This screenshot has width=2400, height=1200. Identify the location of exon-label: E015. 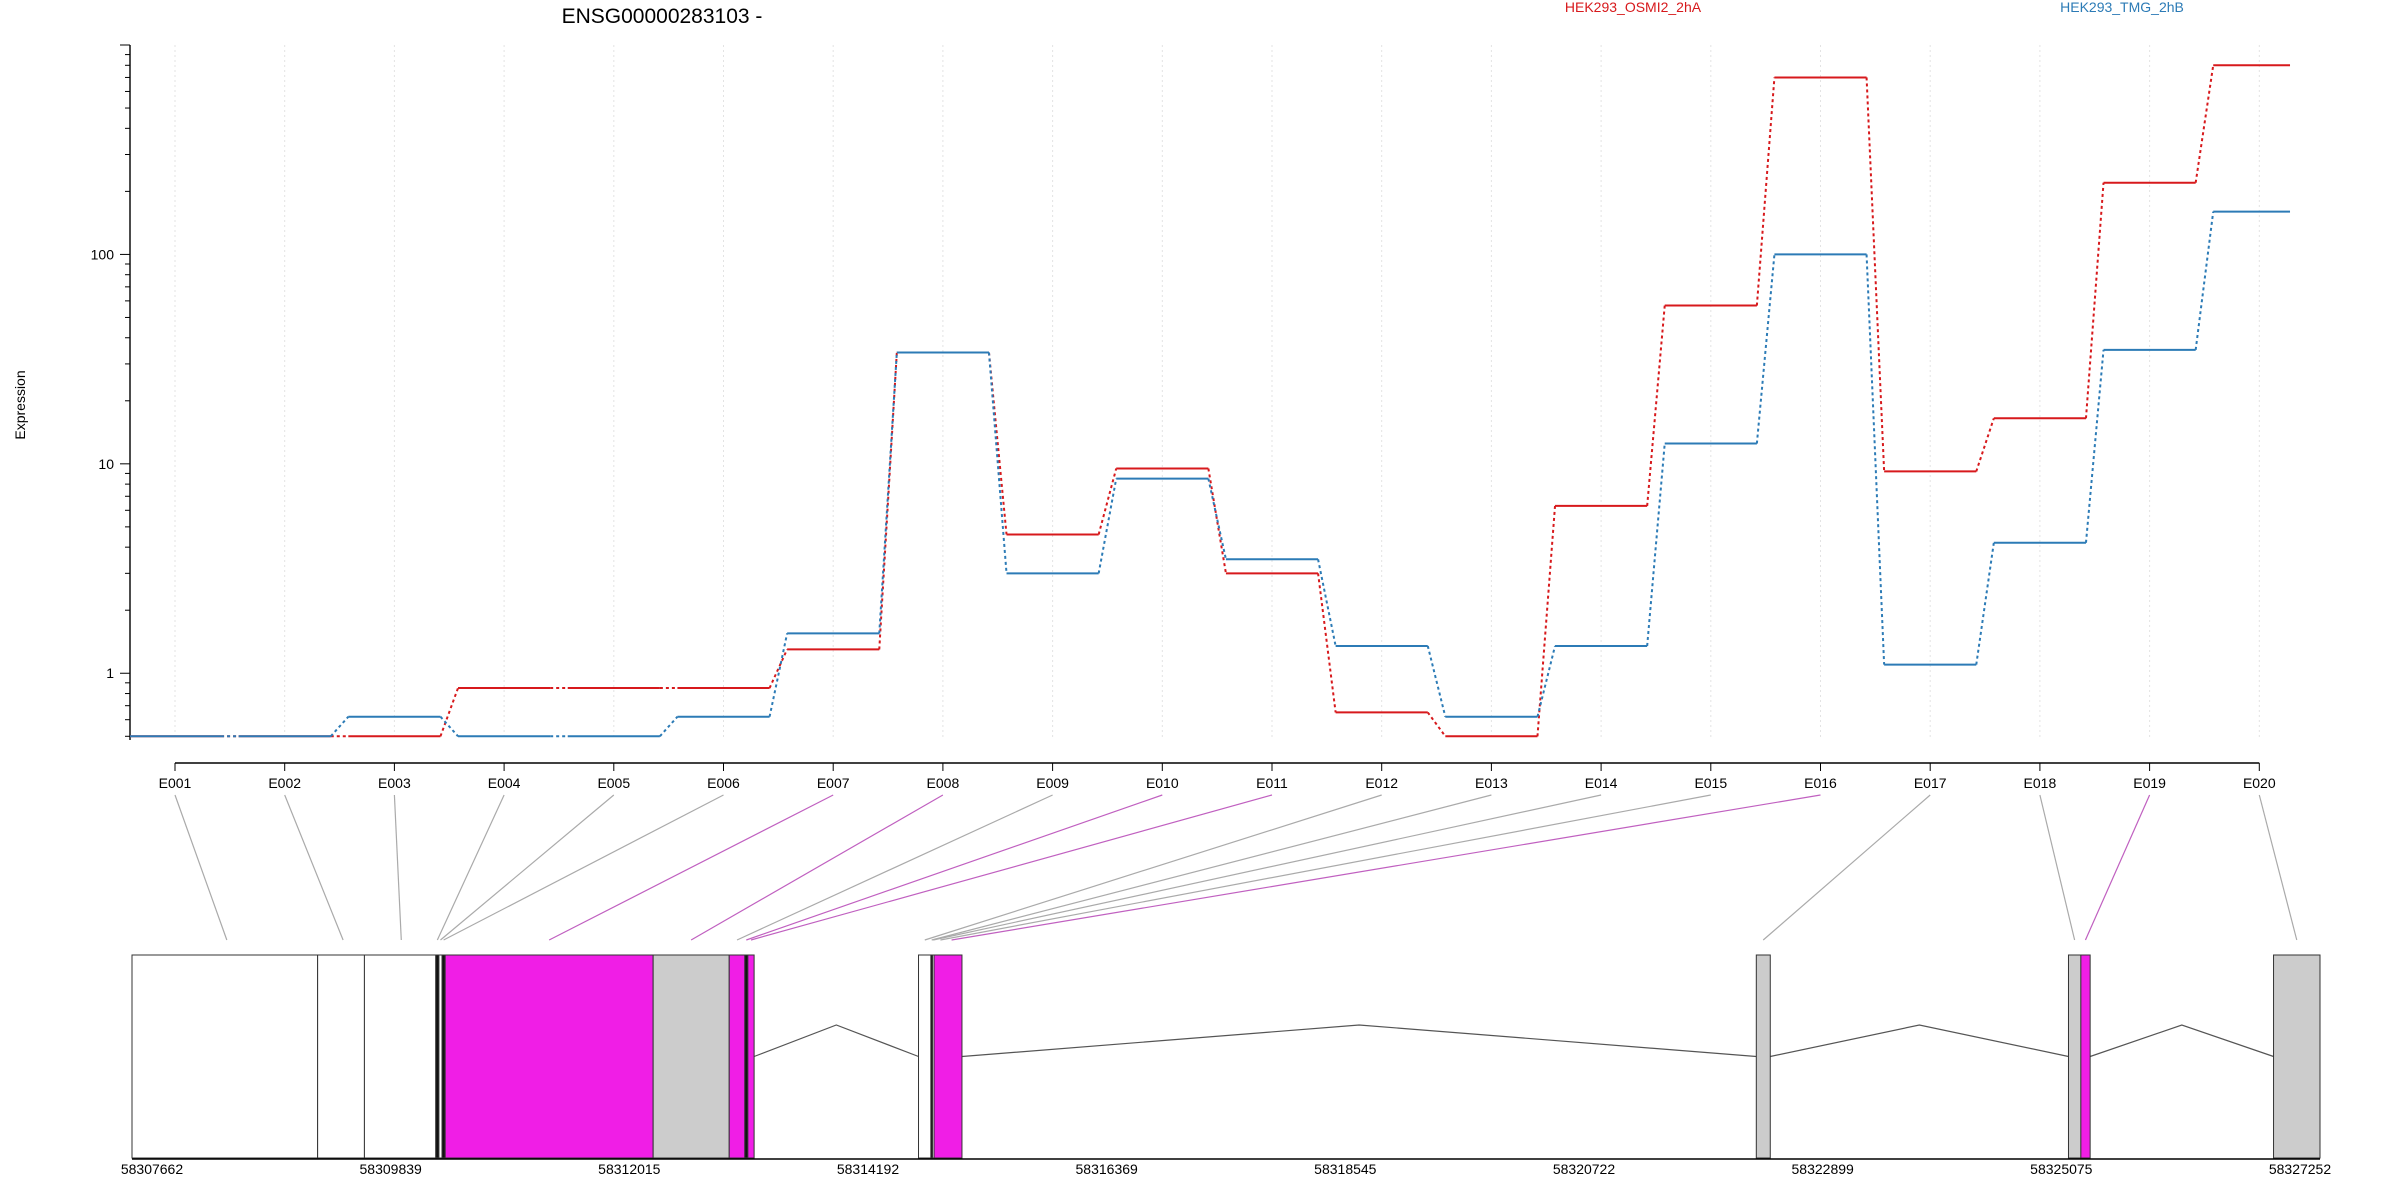
(1710, 783).